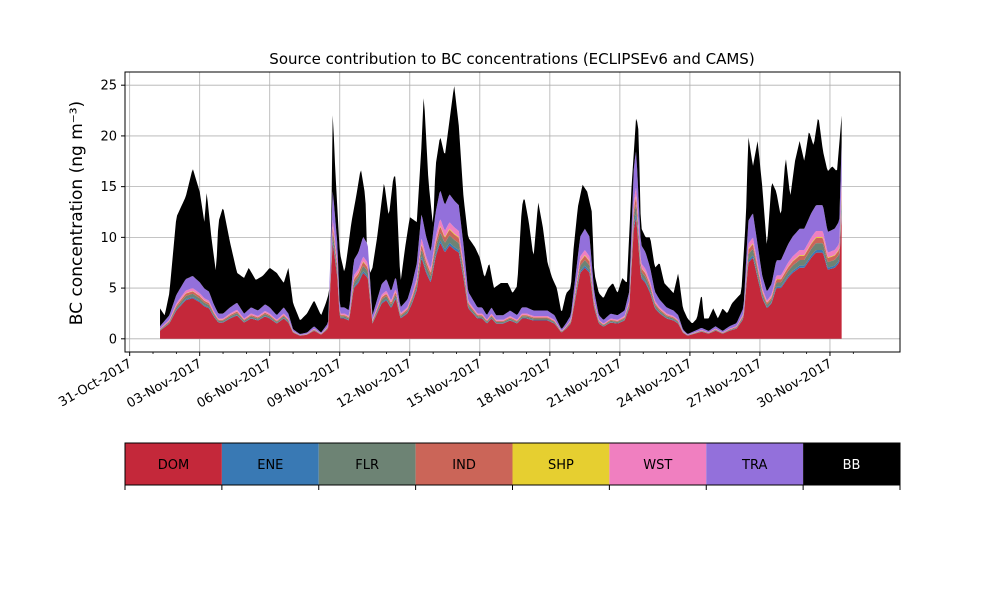  What do you see at coordinates (113, 339) in the screenshot?
I see `y-tick-label: 0` at bounding box center [113, 339].